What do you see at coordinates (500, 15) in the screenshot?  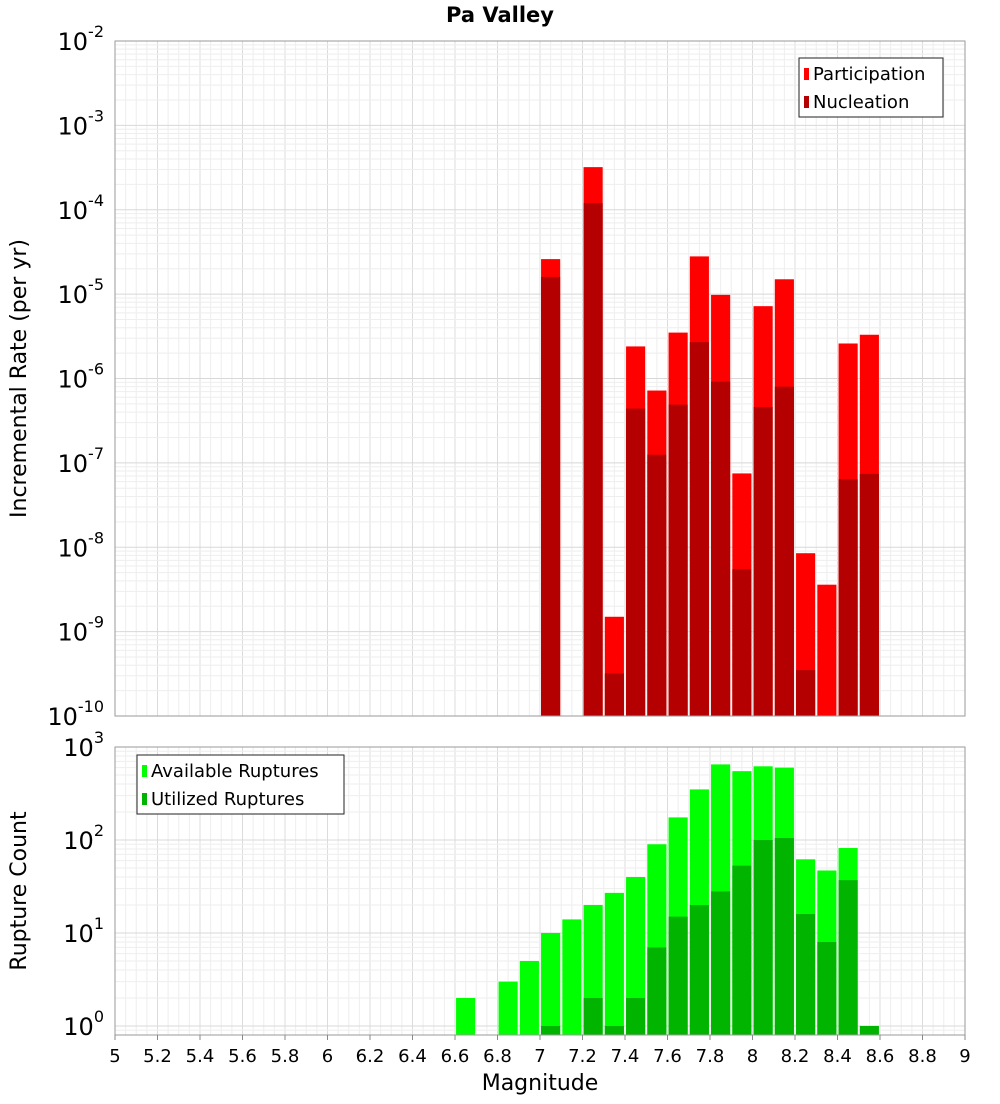 I see `chart-title: Pa Valley` at bounding box center [500, 15].